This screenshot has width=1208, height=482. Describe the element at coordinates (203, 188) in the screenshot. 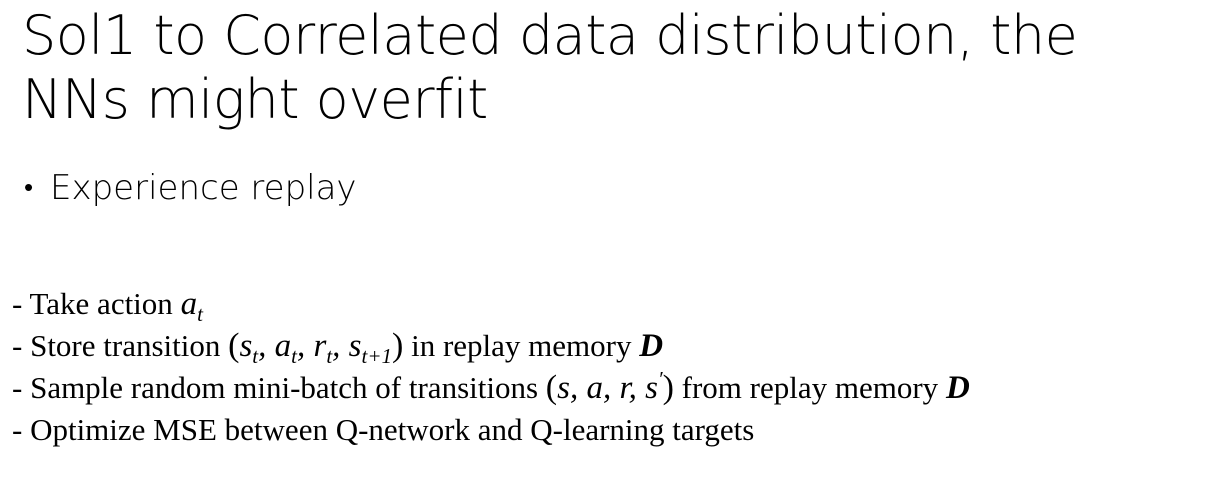

I see `bullet-text: Experience replay` at that location.